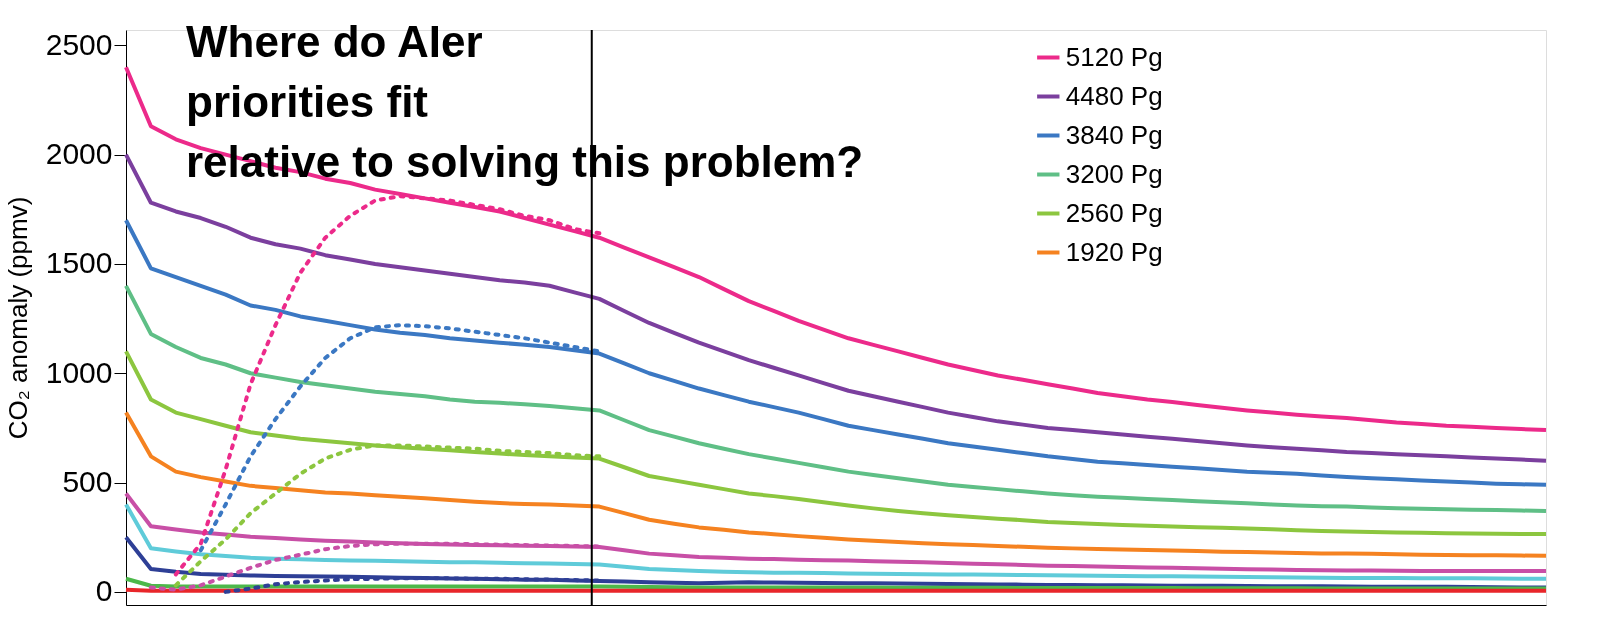 This screenshot has width=1600, height=621. Describe the element at coordinates (79, 263) in the screenshot. I see `y-tick-label: 1500` at that location.